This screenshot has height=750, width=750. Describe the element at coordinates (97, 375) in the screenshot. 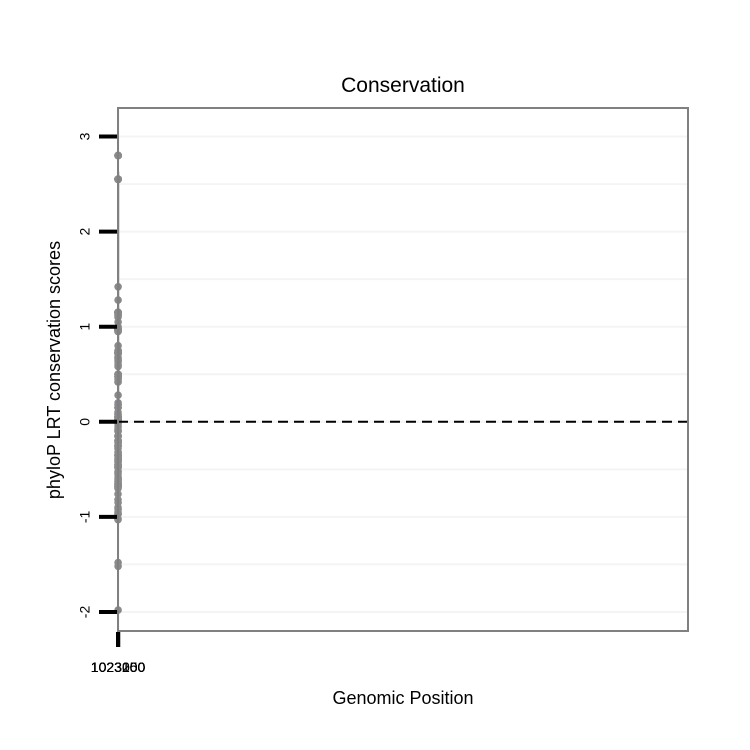

I see `y-axis: -2 -1 0 1 2 3` at that location.